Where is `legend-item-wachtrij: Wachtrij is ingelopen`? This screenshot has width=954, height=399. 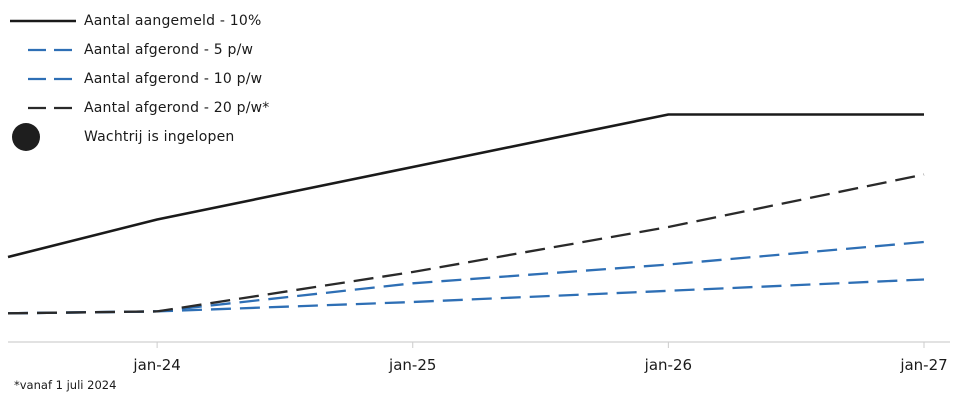
legend-item-wachtrij: Wachtrij is ingelopen is located at coordinates (139, 136).